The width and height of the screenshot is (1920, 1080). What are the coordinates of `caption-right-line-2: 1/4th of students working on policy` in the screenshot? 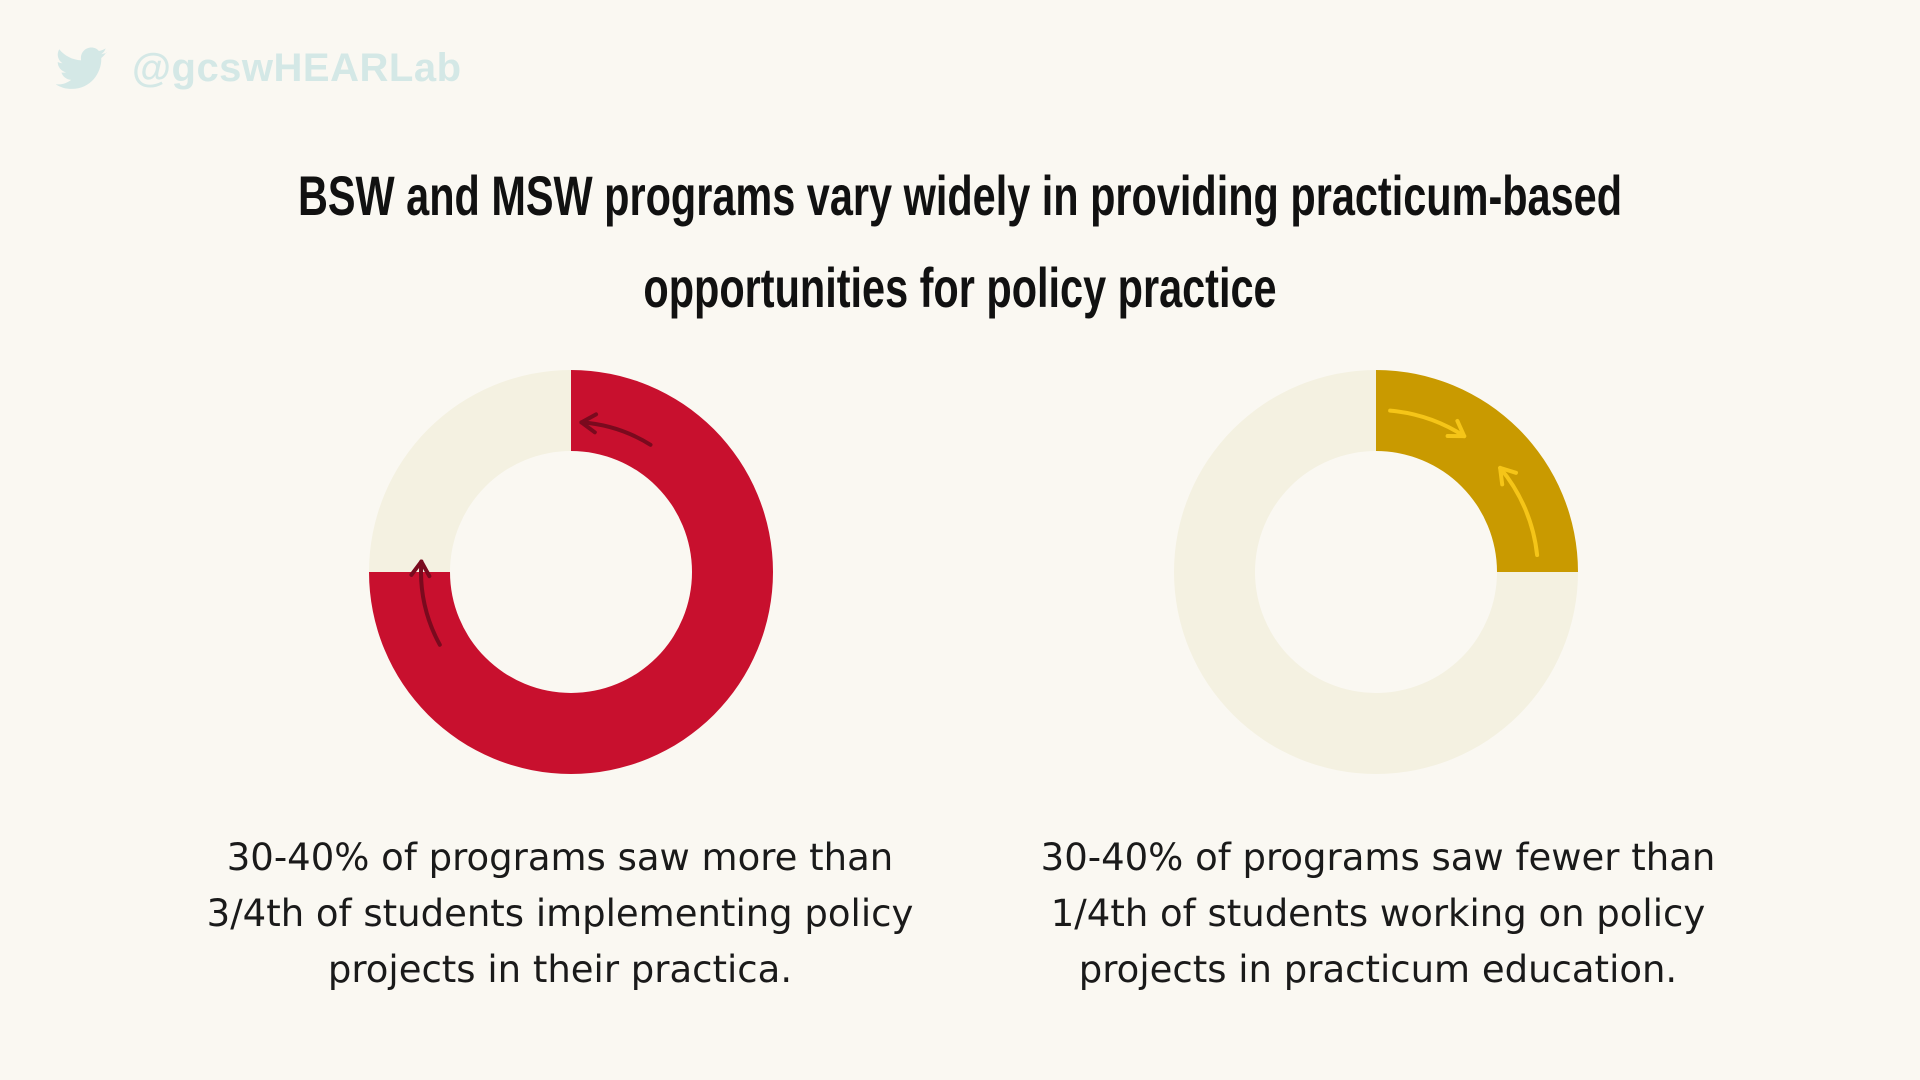 It's located at (1378, 913).